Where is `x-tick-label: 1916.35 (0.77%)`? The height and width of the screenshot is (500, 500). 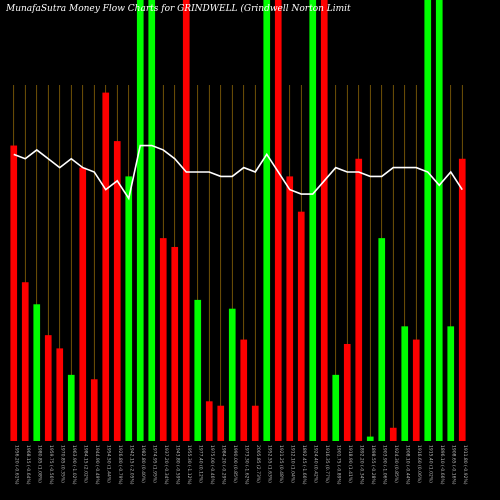 x-tick-label: 1916.35 (0.77%) is located at coordinates (327, 464).